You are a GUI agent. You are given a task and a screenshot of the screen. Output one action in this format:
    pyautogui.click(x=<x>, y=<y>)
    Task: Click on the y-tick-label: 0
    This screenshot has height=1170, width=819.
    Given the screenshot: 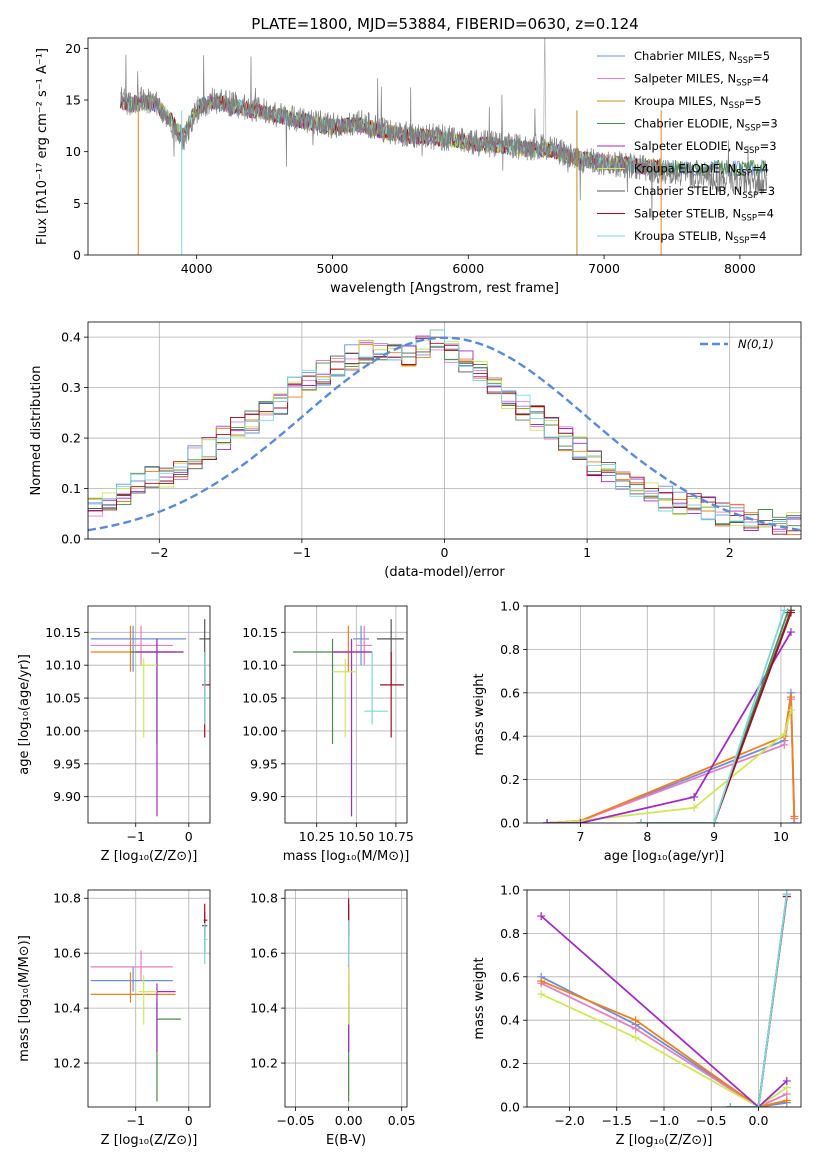 What is the action you would take?
    pyautogui.click(x=77, y=255)
    